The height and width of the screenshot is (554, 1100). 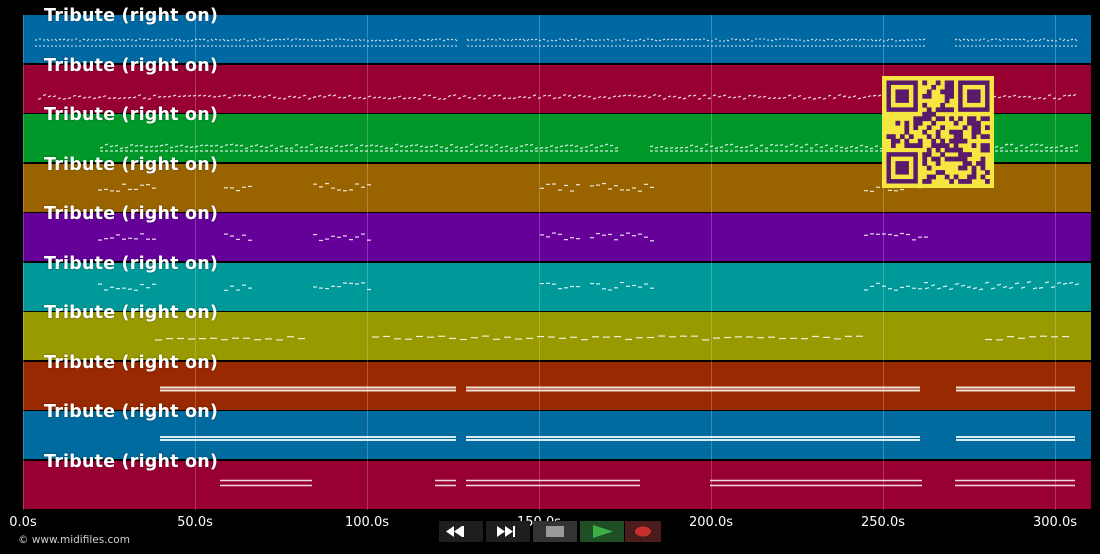 I want to click on stop-button, so click(x=555, y=531).